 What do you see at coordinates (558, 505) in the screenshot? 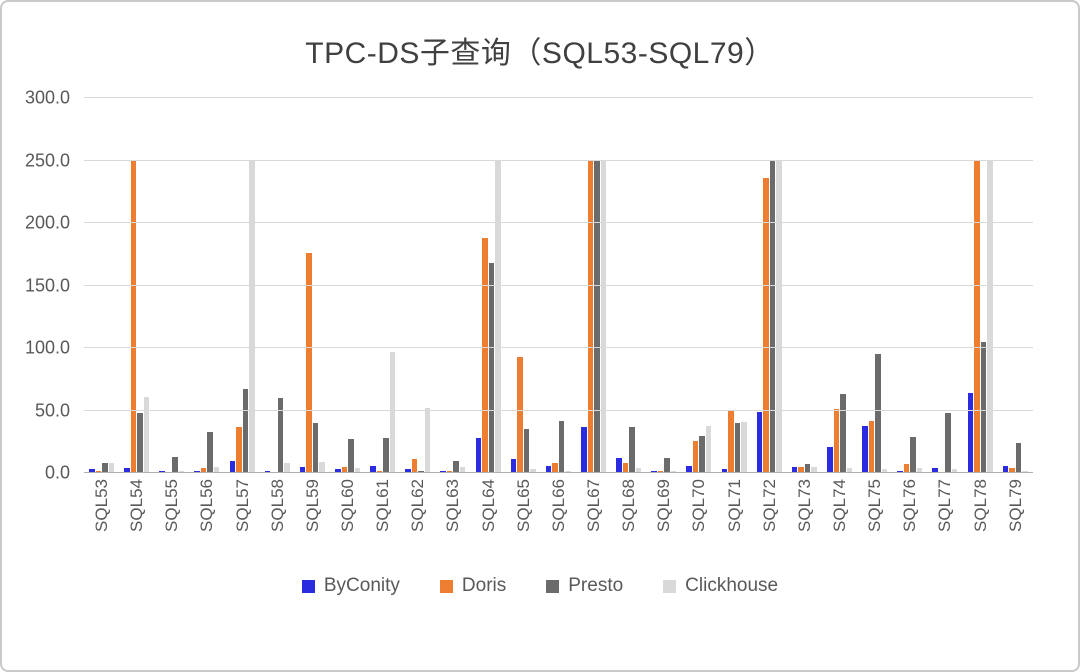
I see `x-tick-text: SQL66` at bounding box center [558, 505].